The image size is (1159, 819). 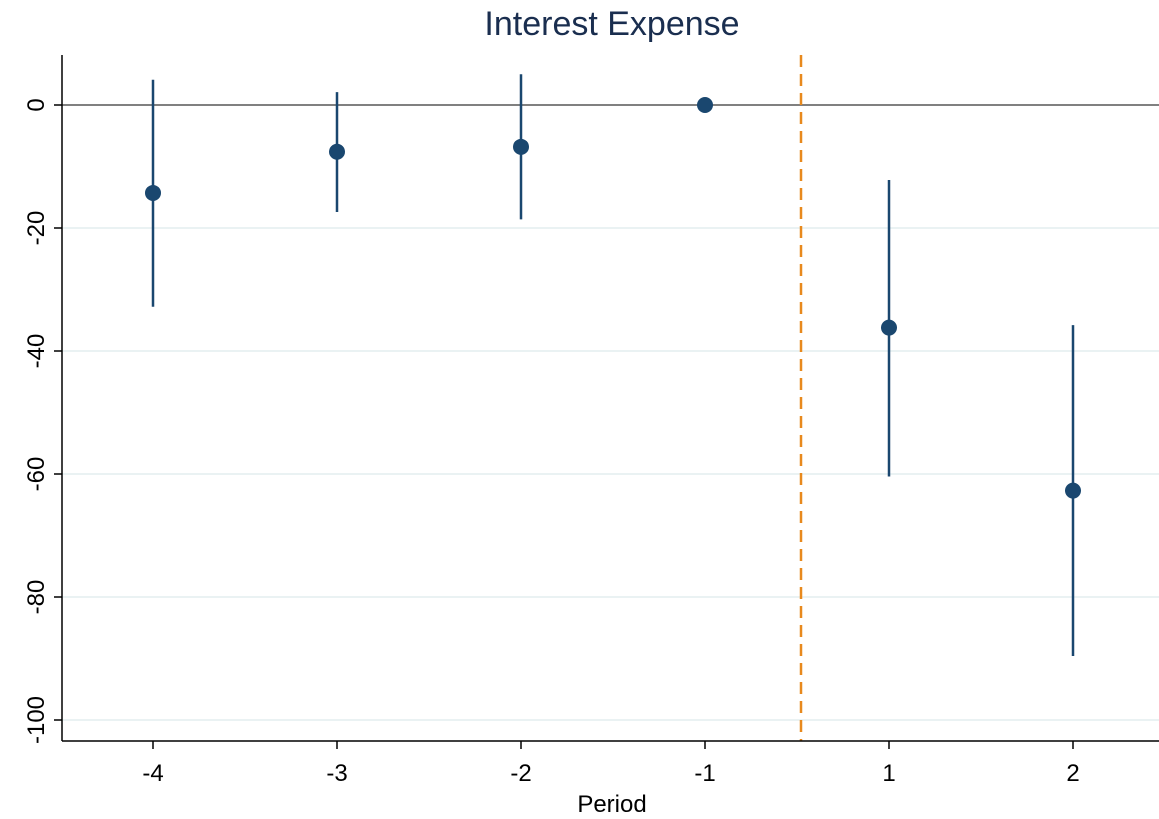 What do you see at coordinates (36, 351) in the screenshot?
I see `y-tick-label: -40` at bounding box center [36, 351].